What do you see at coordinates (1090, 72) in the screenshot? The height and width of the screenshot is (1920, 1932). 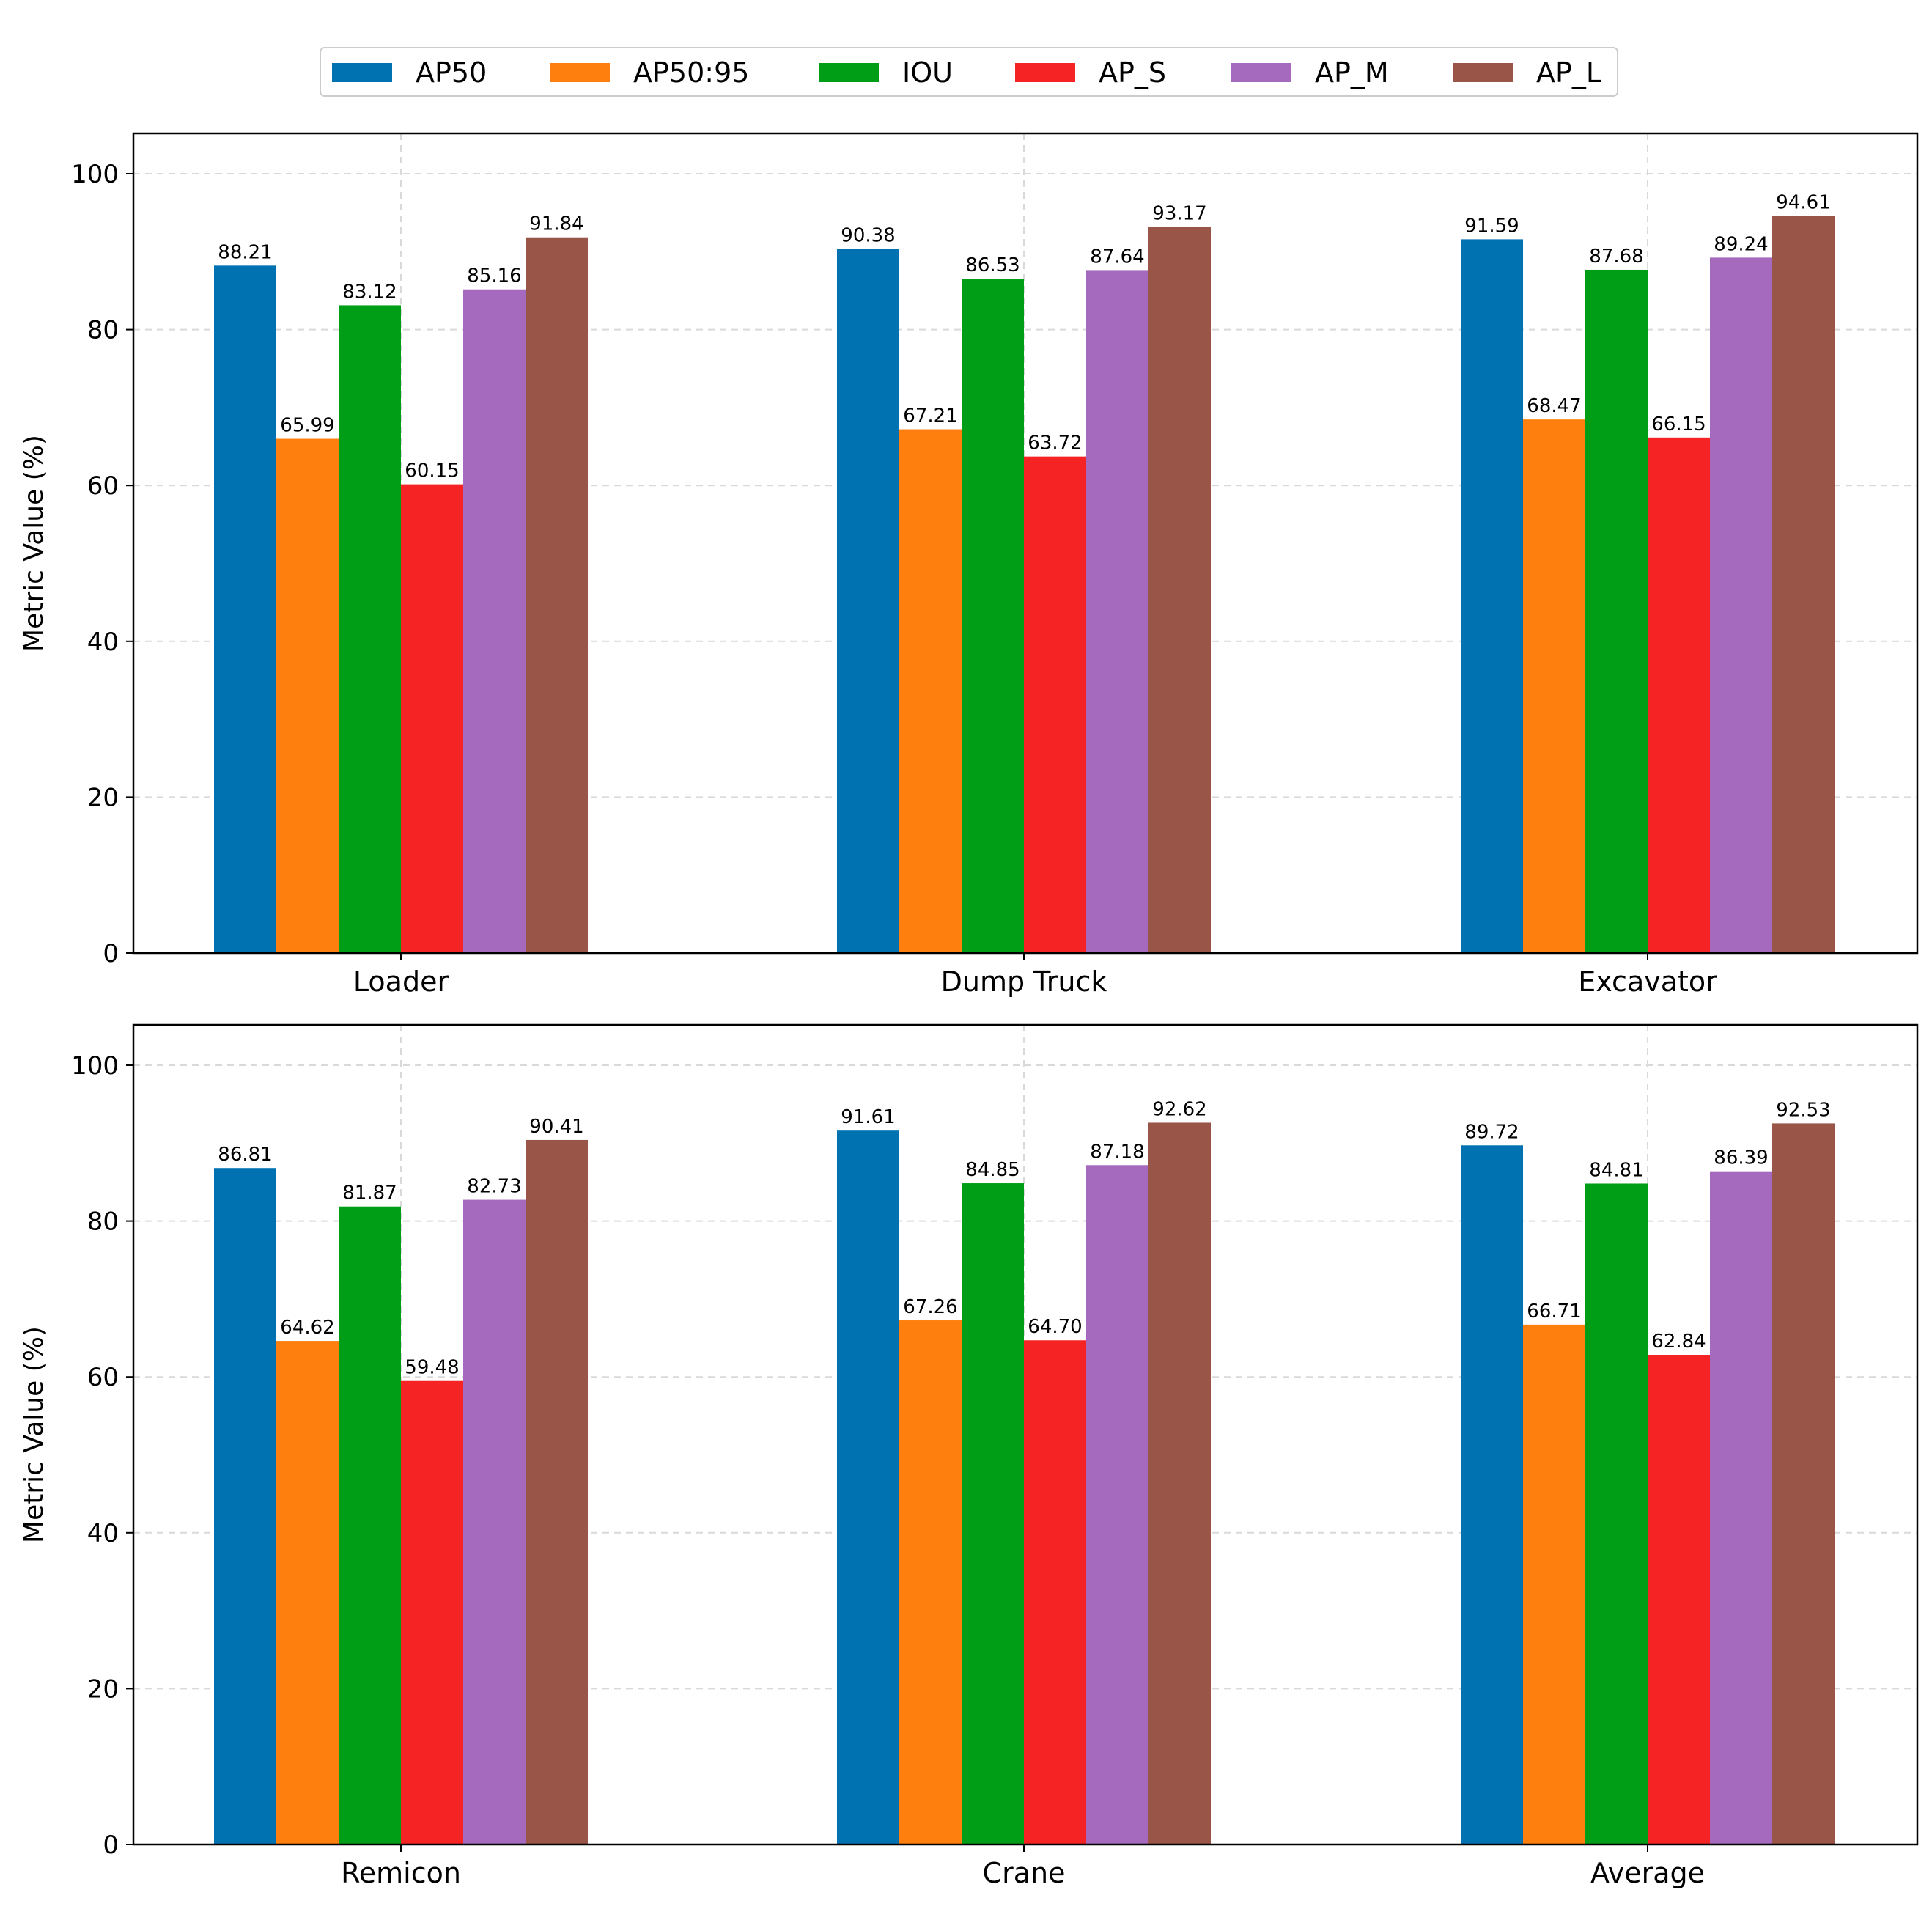 I see `legend-entry: AP_S` at bounding box center [1090, 72].